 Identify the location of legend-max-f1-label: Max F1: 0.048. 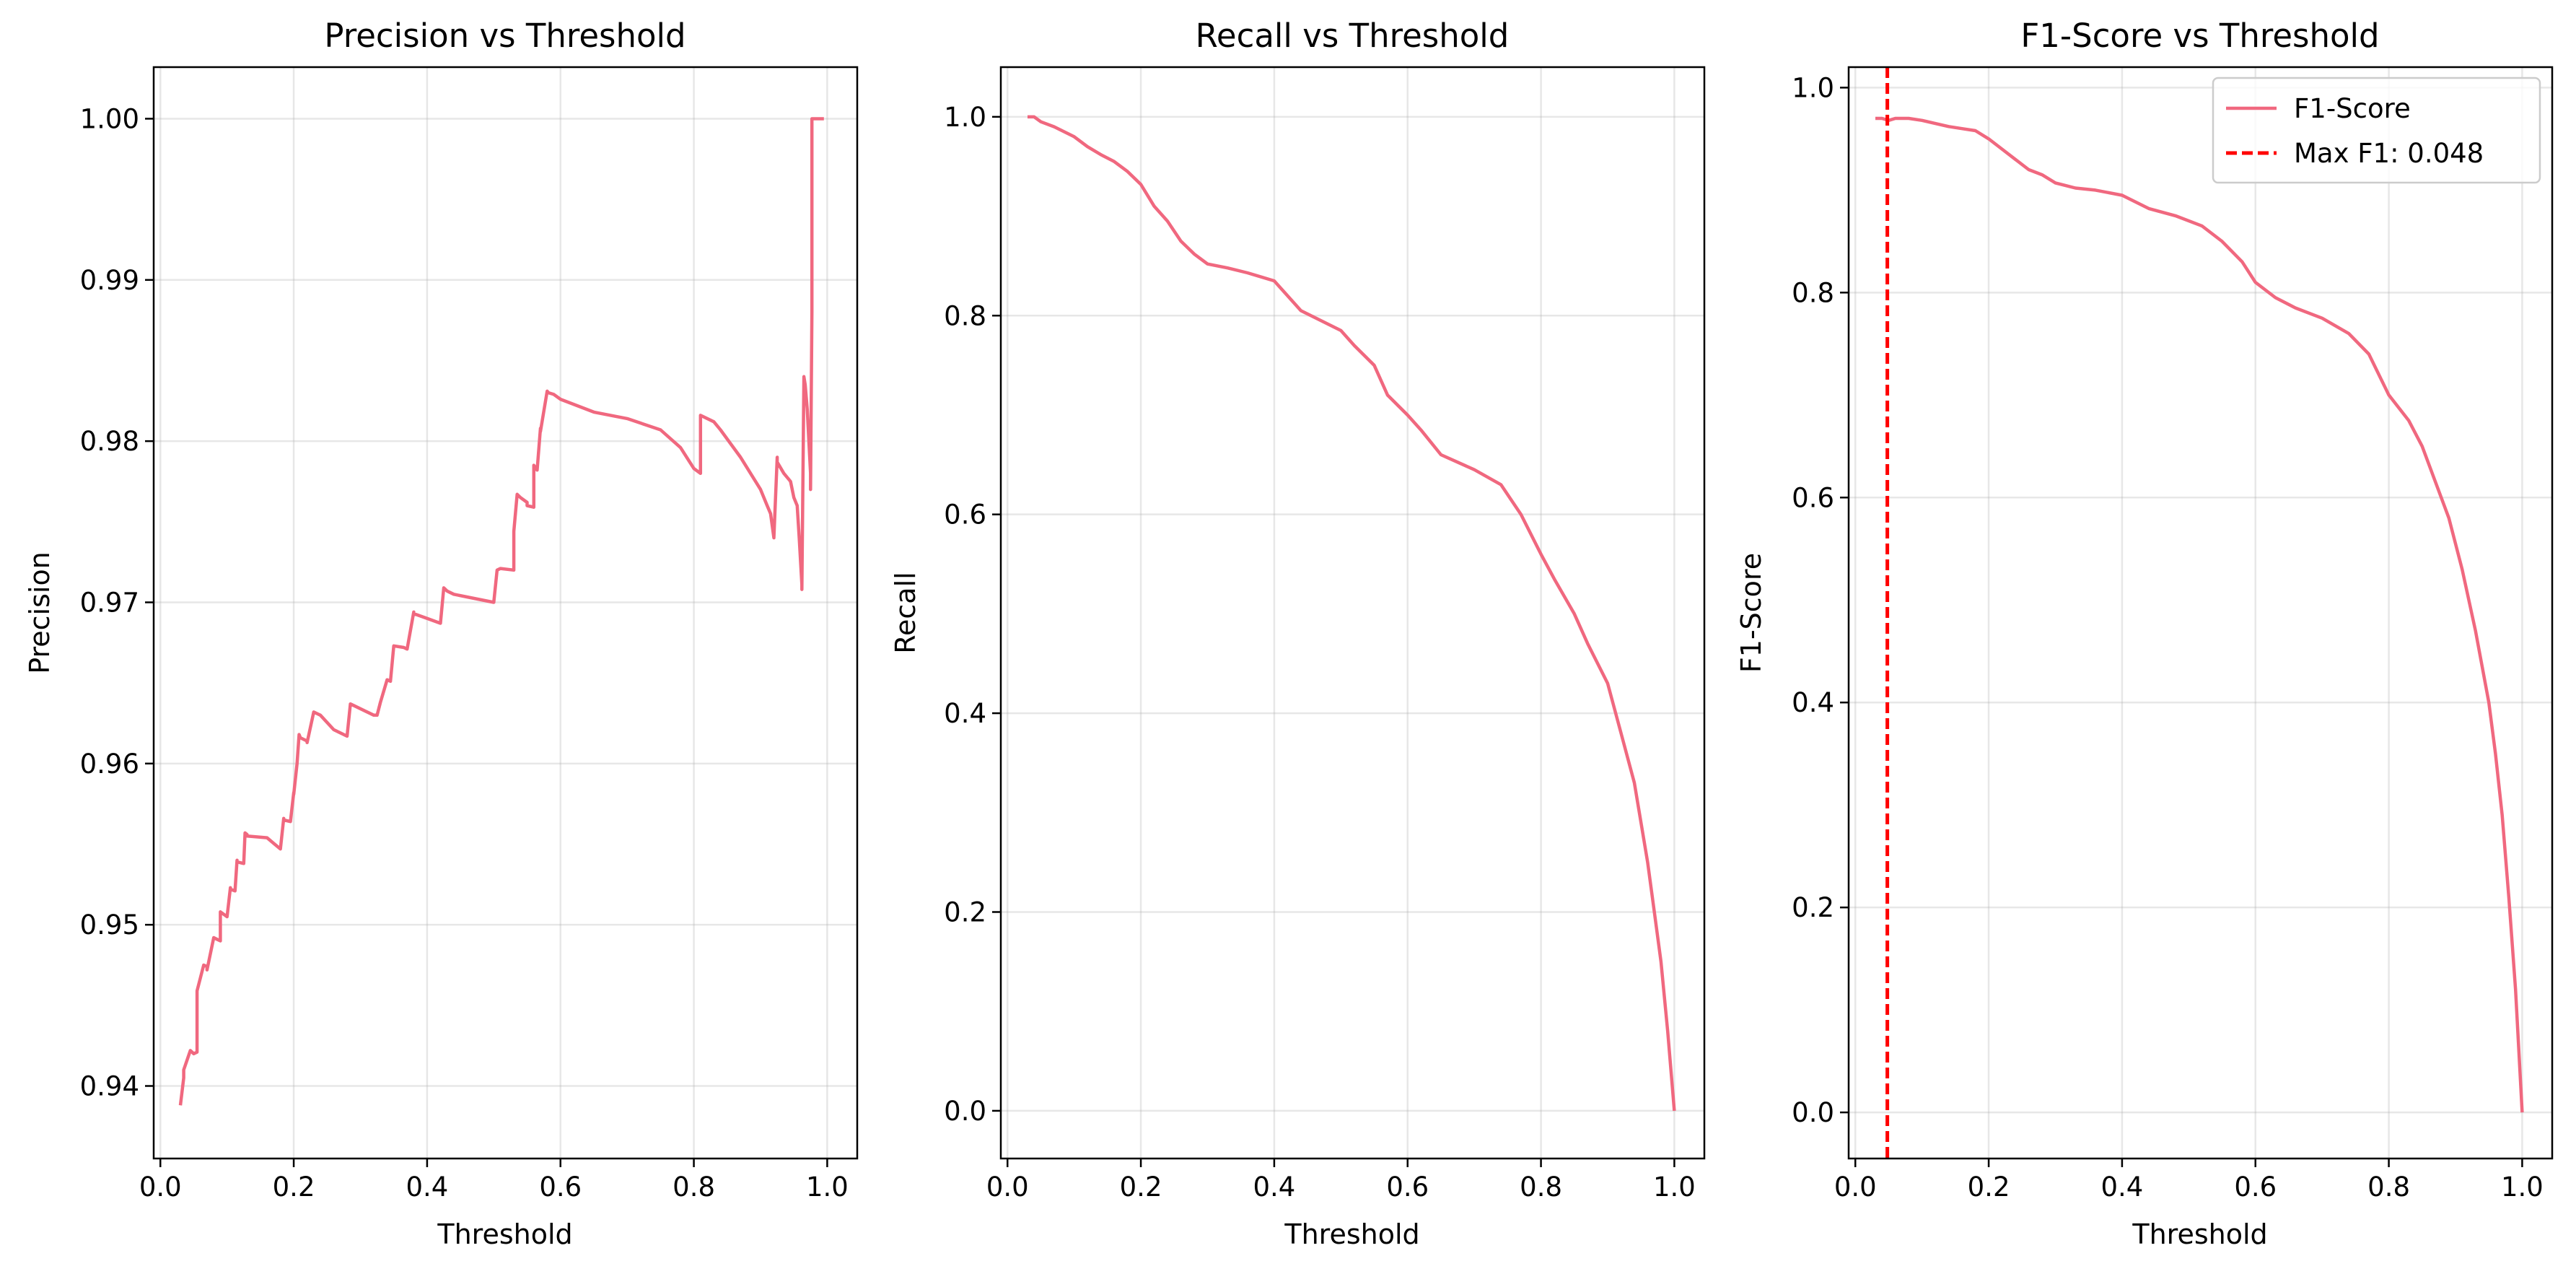
(2389, 153).